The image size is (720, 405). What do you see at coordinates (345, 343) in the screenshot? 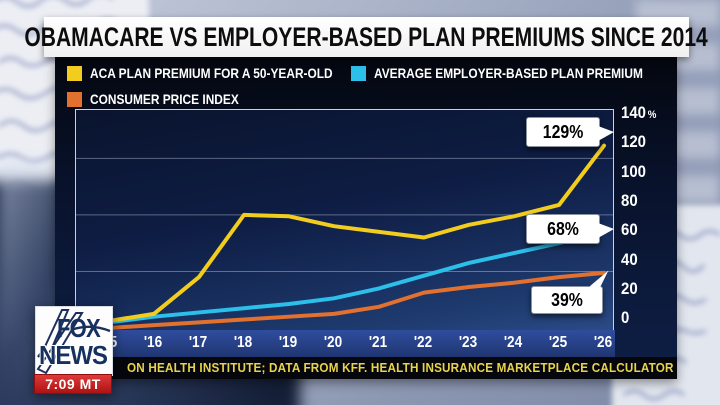
I see `x-axis-strip: '15'16'17'18'19'20'21'22'23'24'25'26` at bounding box center [345, 343].